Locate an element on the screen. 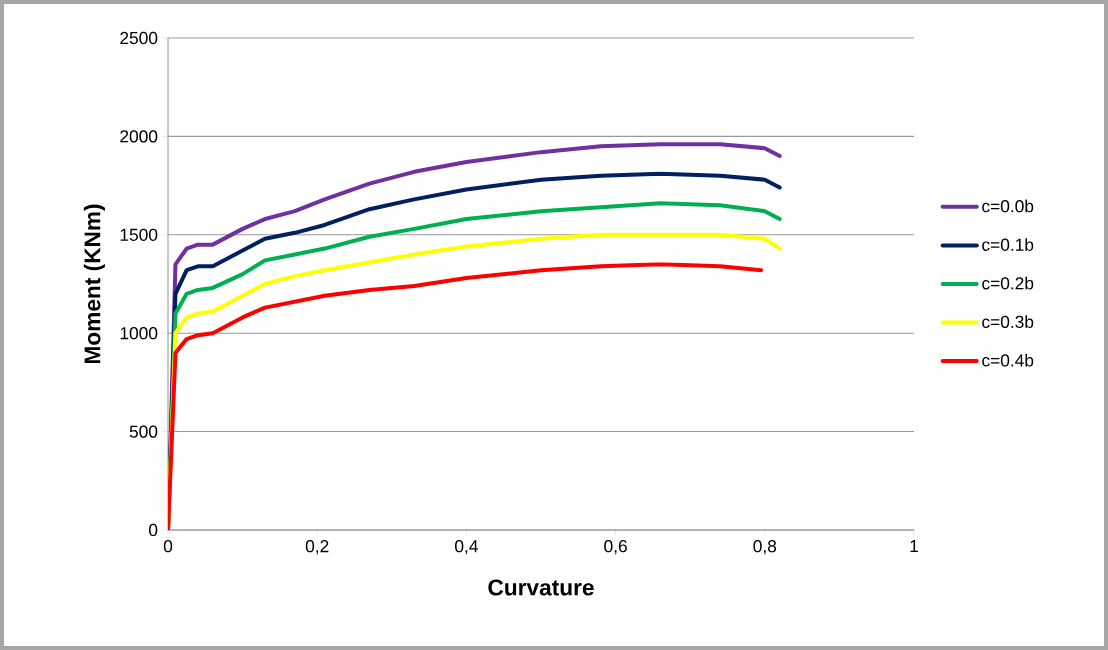 The width and height of the screenshot is (1108, 650). y-tick-label: 1000 is located at coordinates (139, 333).